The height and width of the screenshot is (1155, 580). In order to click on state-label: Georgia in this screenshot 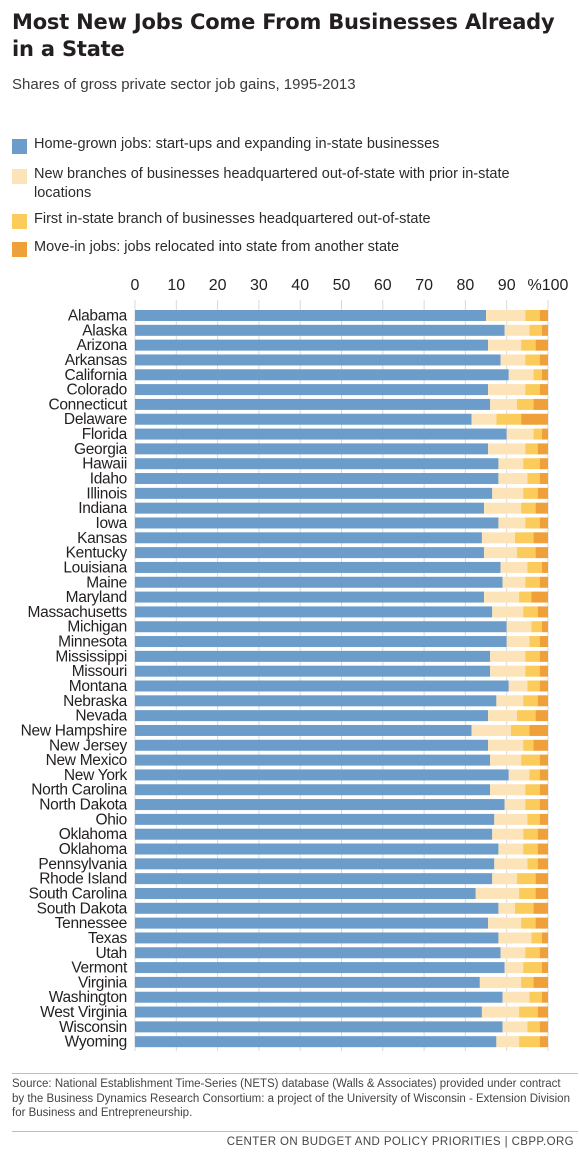, I will do `click(101, 449)`.